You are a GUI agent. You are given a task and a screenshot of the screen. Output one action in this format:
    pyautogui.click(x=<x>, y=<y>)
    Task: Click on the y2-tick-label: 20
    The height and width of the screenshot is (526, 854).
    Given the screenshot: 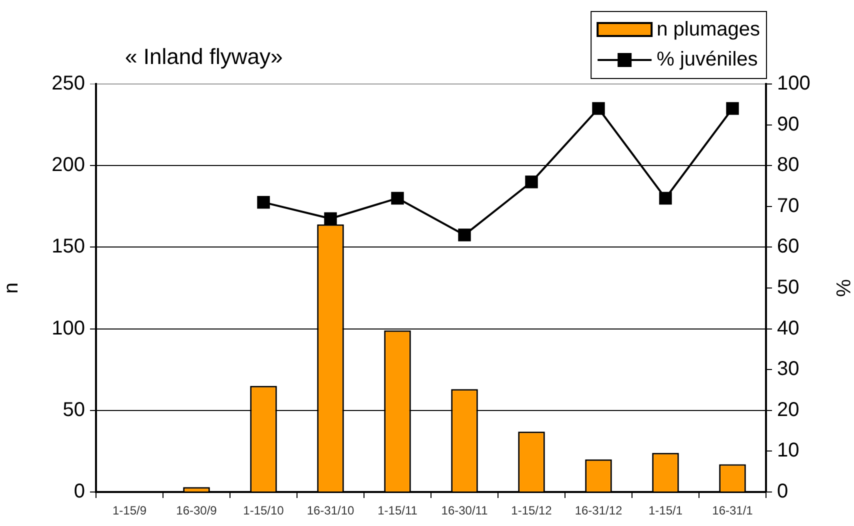 What is the action you would take?
    pyautogui.click(x=788, y=409)
    